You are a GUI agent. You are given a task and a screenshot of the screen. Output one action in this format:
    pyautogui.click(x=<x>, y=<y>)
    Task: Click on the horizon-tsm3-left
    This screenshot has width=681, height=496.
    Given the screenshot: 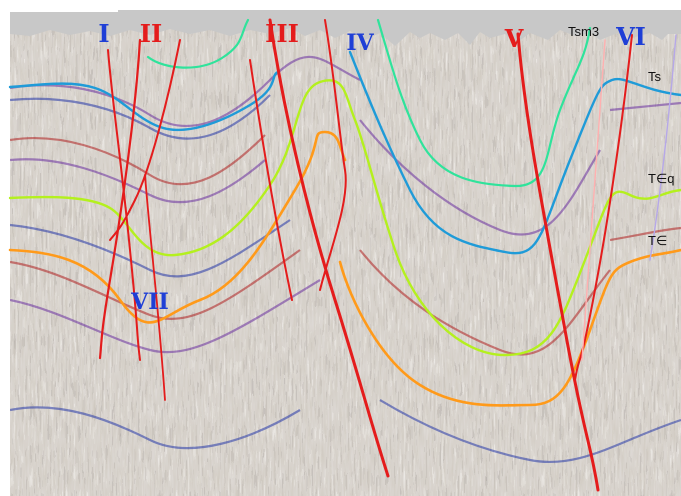 What is the action you would take?
    pyautogui.click(x=198, y=43)
    